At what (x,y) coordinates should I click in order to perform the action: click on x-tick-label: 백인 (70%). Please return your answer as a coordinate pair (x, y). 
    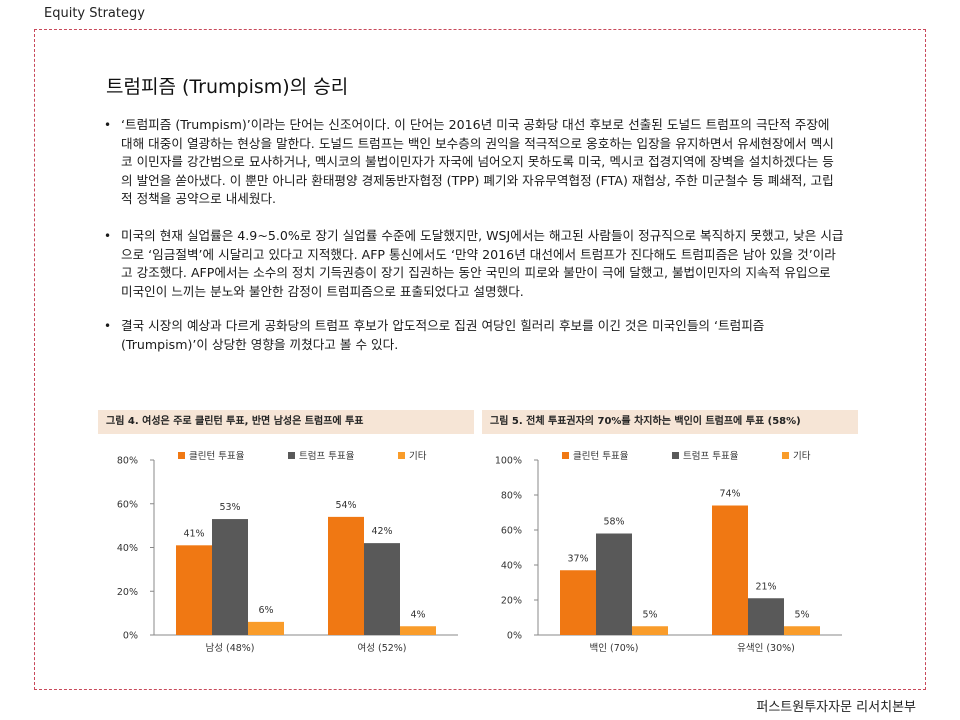
    Looking at the image, I should click on (613, 648).